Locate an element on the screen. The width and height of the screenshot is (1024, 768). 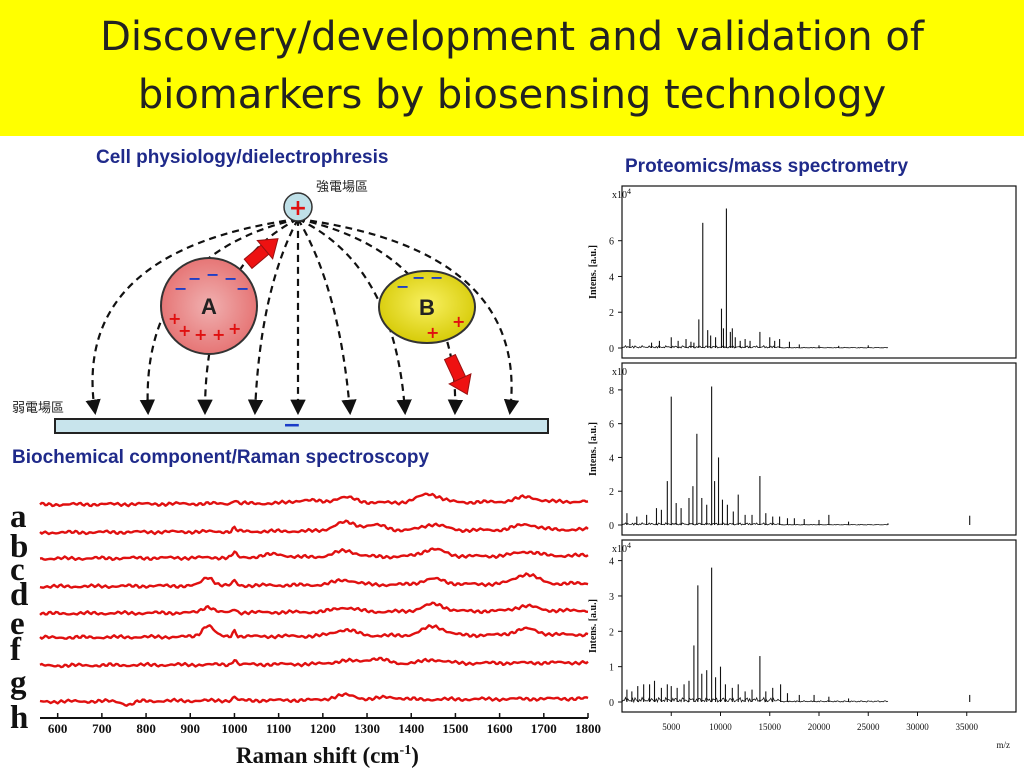
raman-spectrum-c is located at coordinates (314, 554).